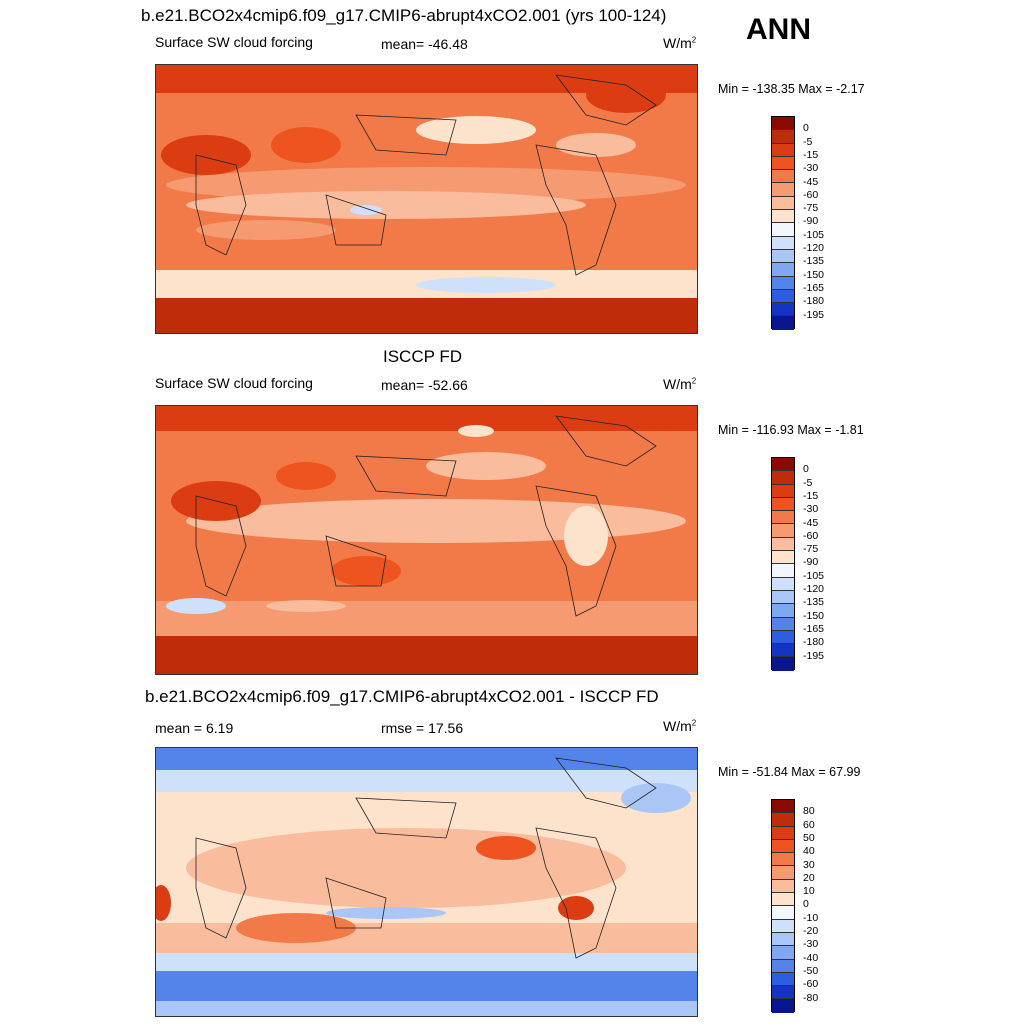 This screenshot has width=1024, height=1024. I want to click on panel-2-minmax: Min = -116.93 Max = -1.81, so click(791, 430).